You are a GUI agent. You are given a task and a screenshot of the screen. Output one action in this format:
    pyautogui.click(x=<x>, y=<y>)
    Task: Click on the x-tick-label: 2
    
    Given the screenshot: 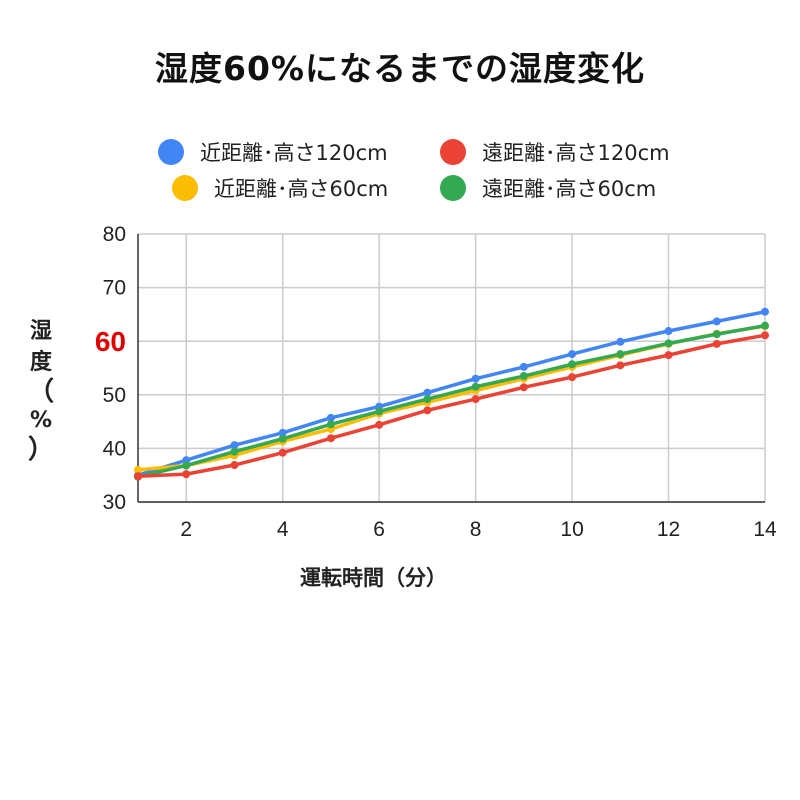 What is the action you would take?
    pyautogui.click(x=186, y=529)
    